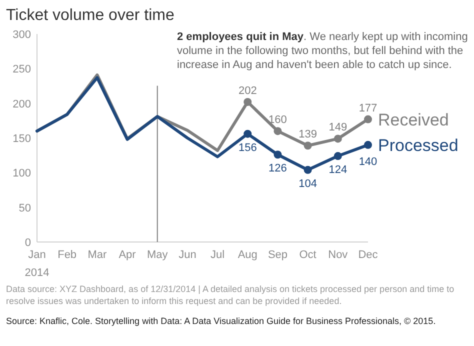 The height and width of the screenshot is (346, 474). Describe the element at coordinates (338, 170) in the screenshot. I see `data-label: 124` at that location.